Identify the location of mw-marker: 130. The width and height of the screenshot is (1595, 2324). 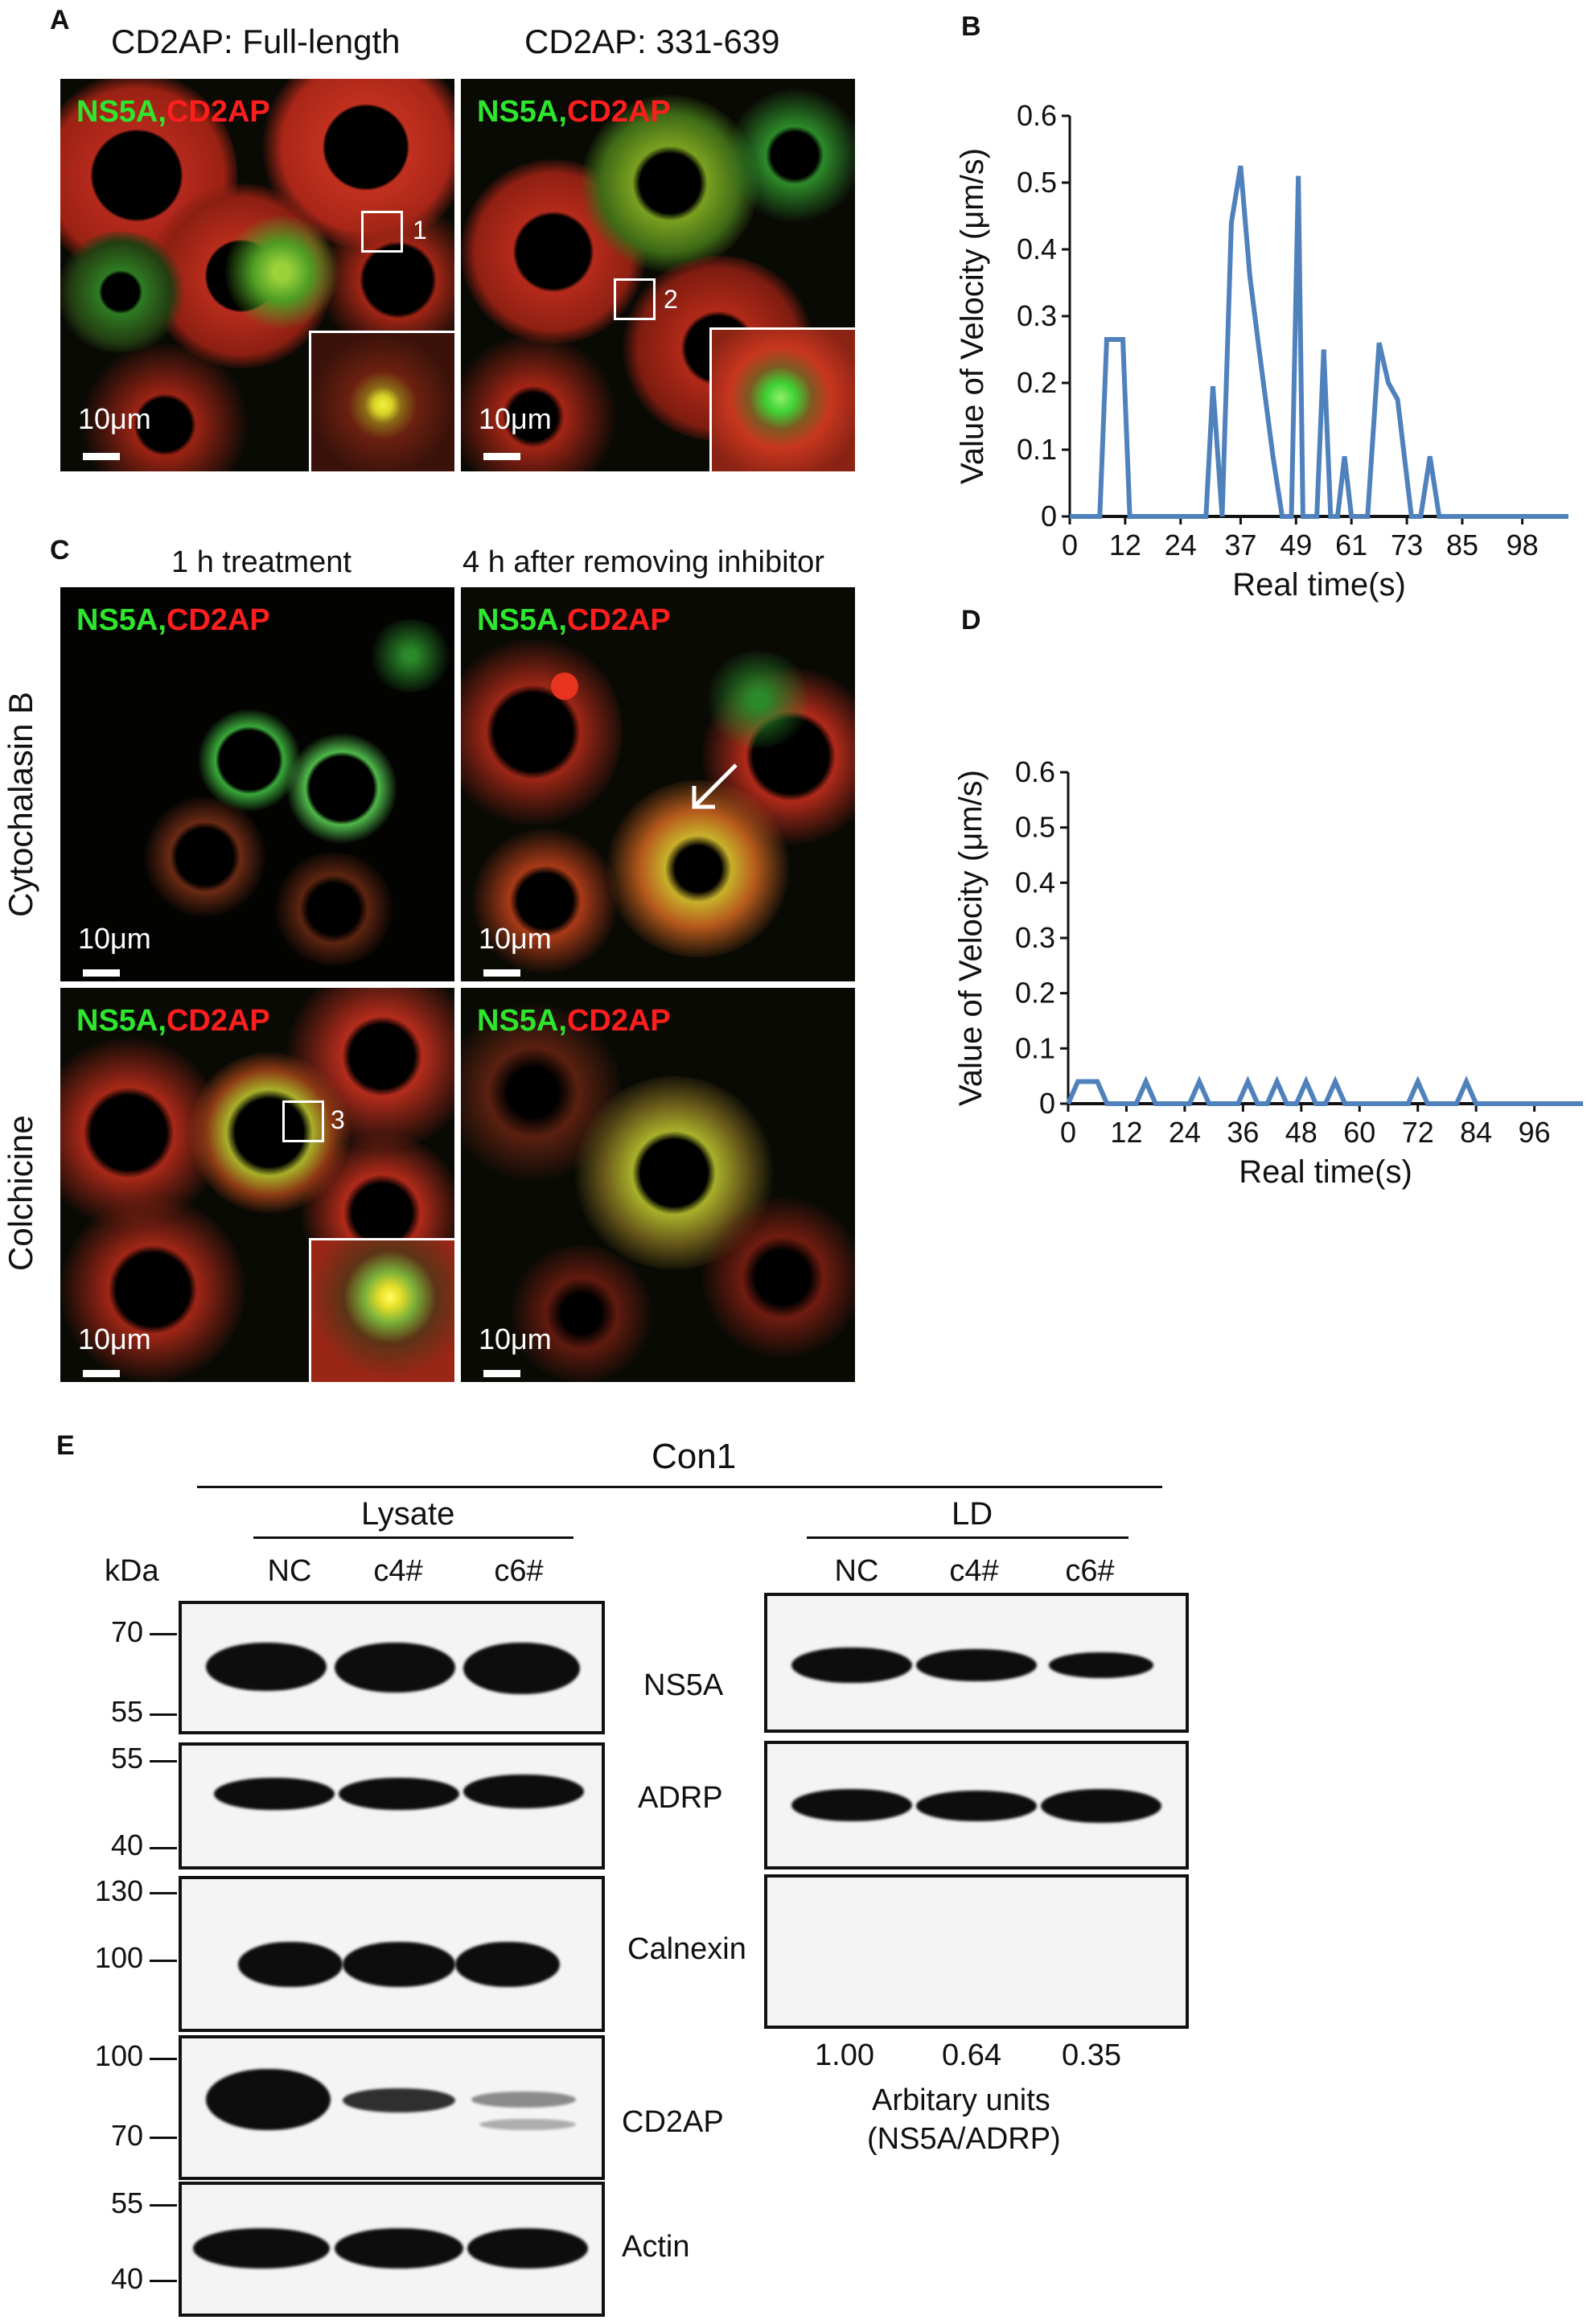
(118, 1891).